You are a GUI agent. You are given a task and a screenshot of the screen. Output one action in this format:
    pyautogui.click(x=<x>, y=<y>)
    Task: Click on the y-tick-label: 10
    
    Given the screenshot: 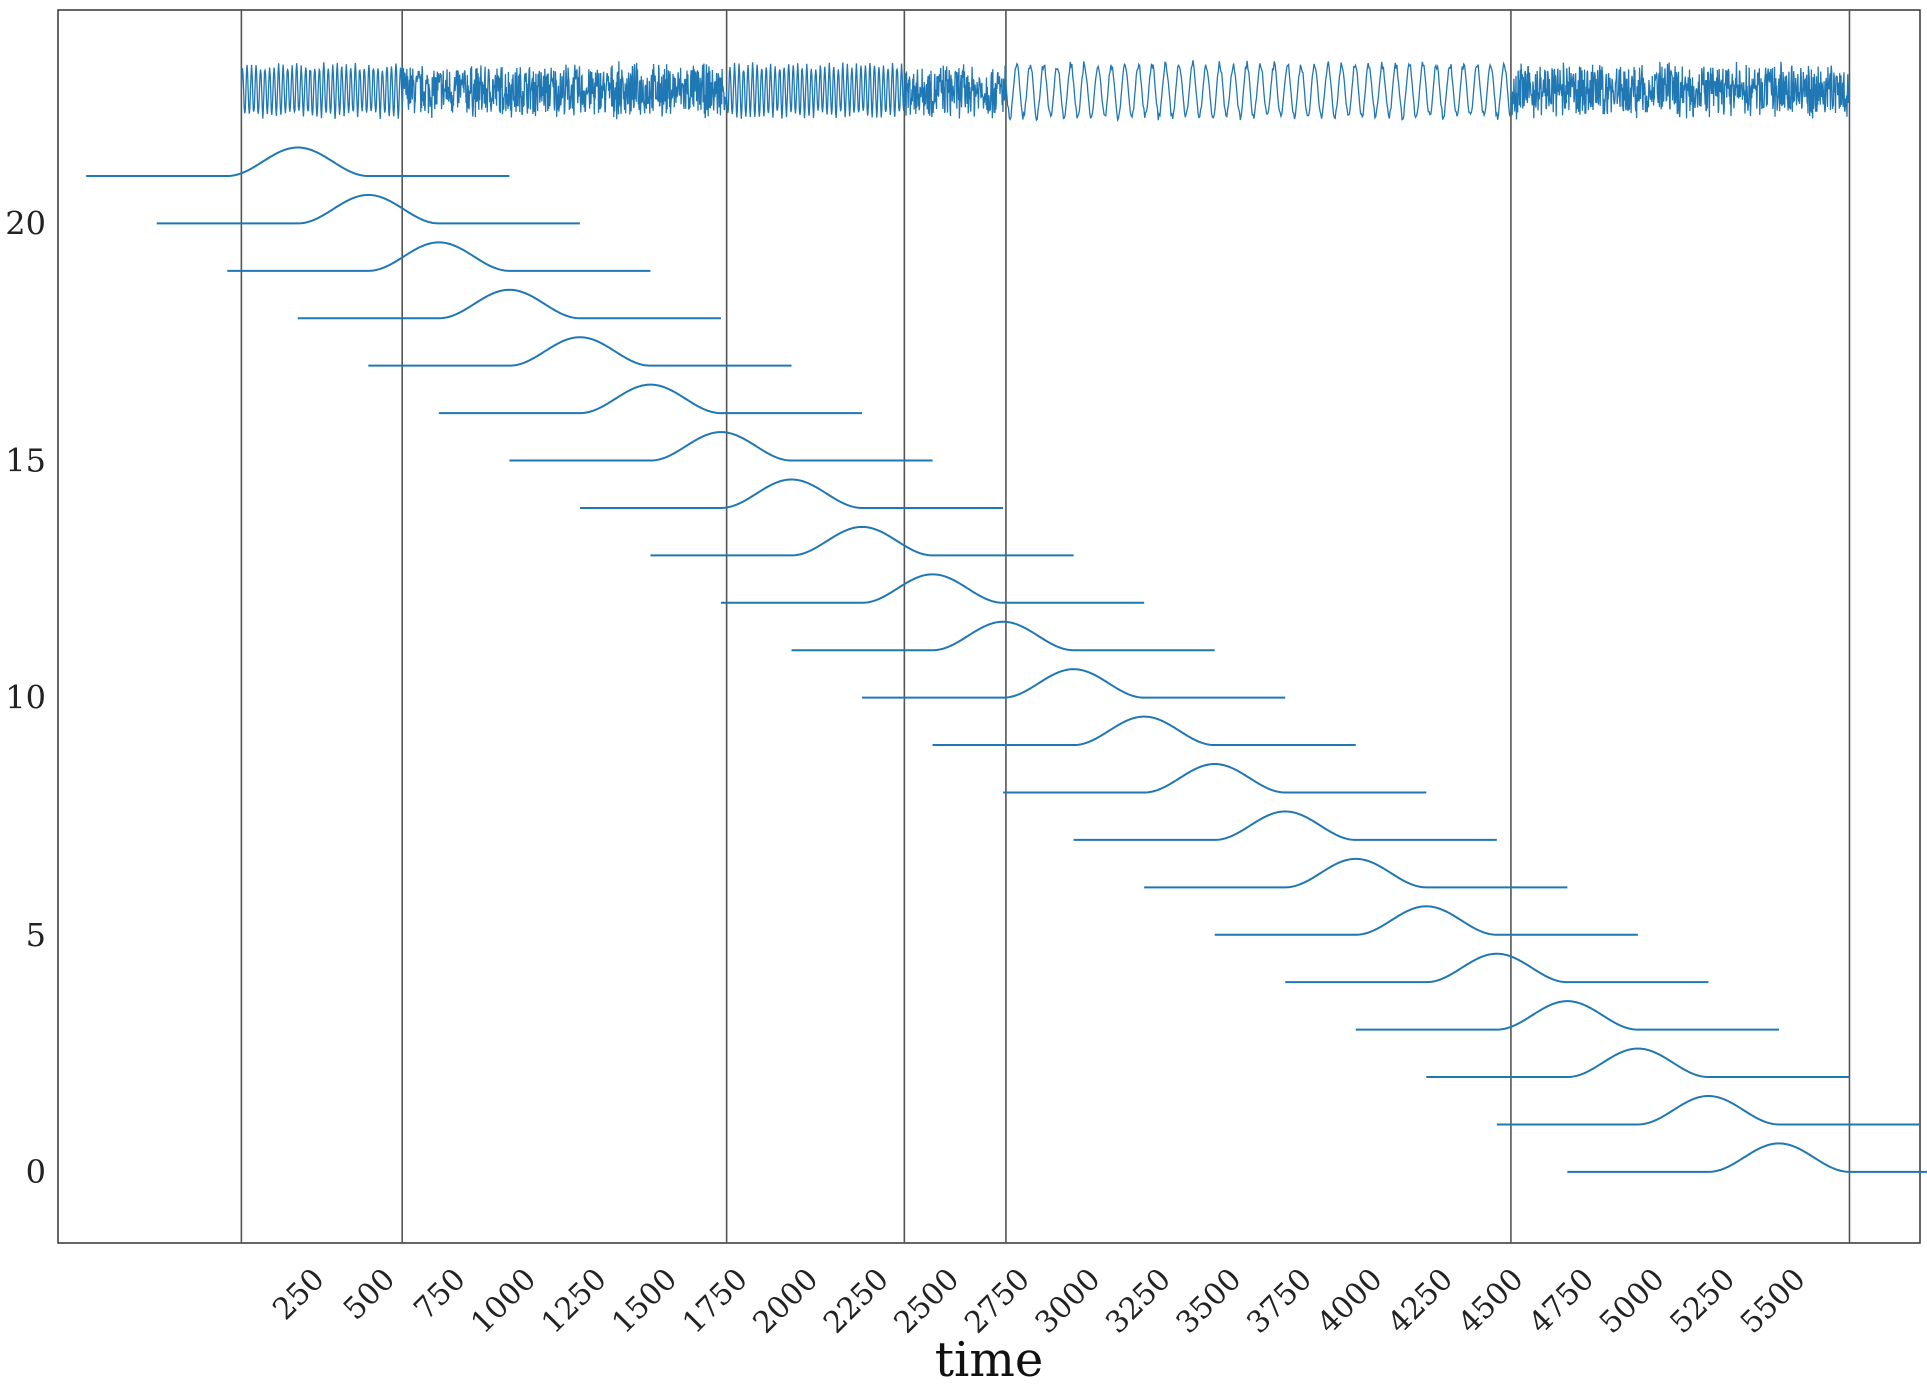 What is the action you would take?
    pyautogui.click(x=25, y=698)
    